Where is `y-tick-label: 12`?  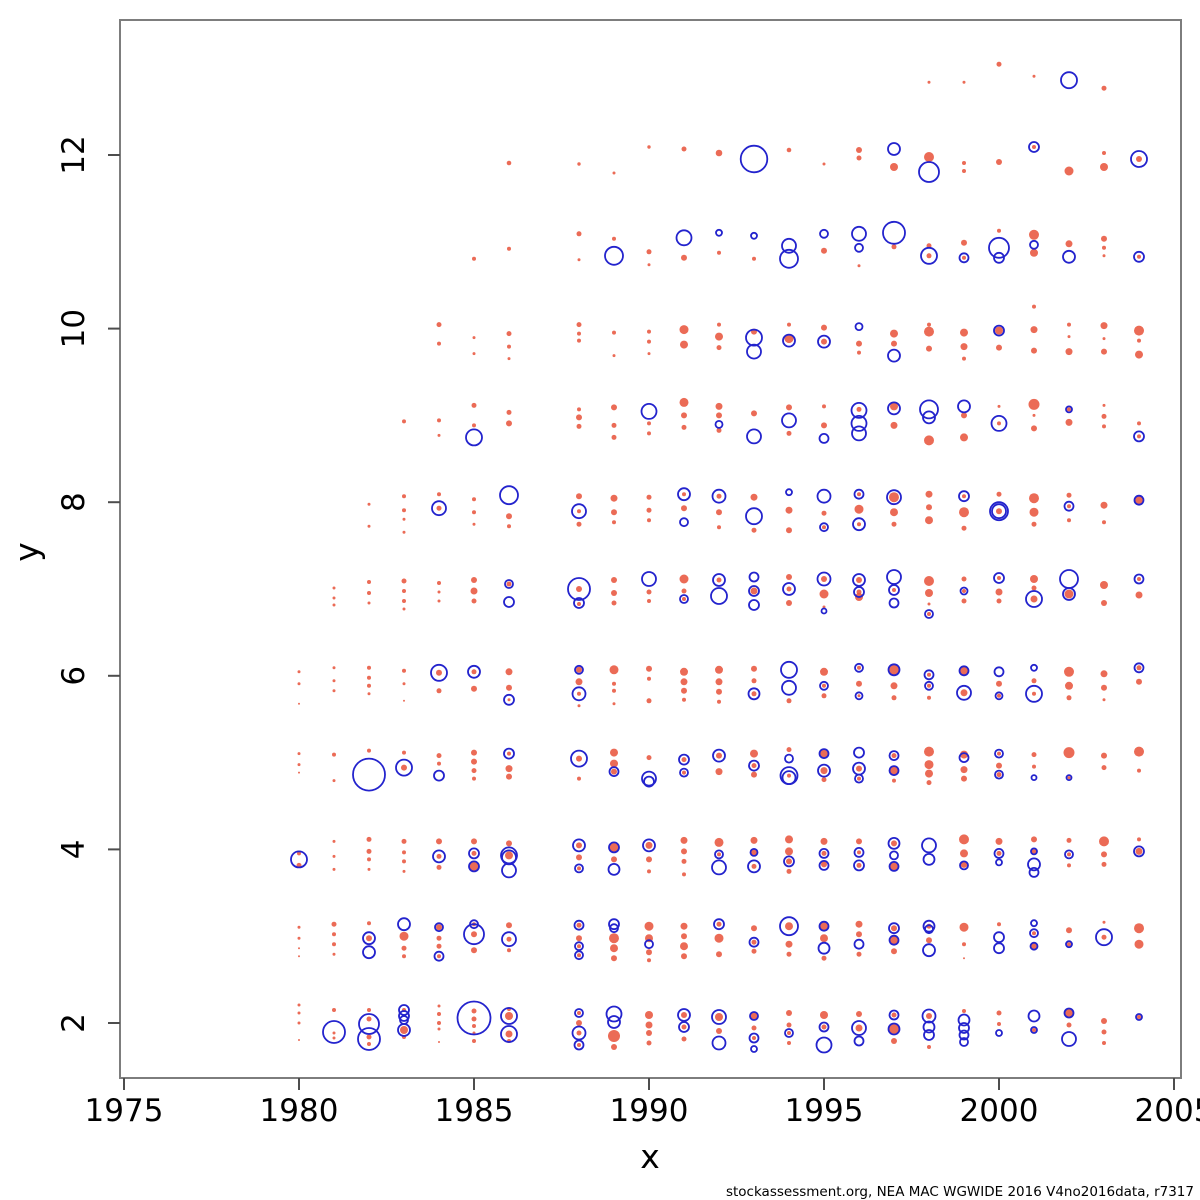
y-tick-label: 12 is located at coordinates (74, 154).